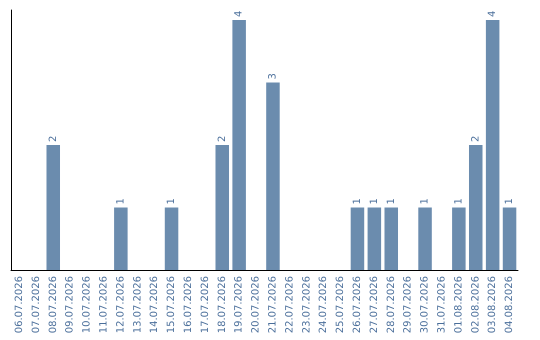 The image size is (540, 340). I want to click on x-tick-label: 17.07.2026, so click(205, 305).